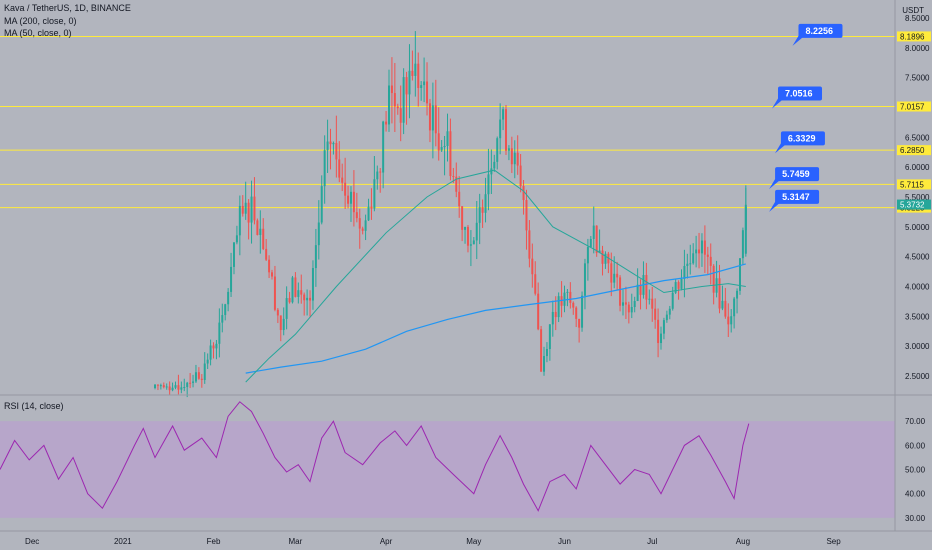 The width and height of the screenshot is (932, 550). I want to click on time-tick-label: Jul, so click(652, 541).